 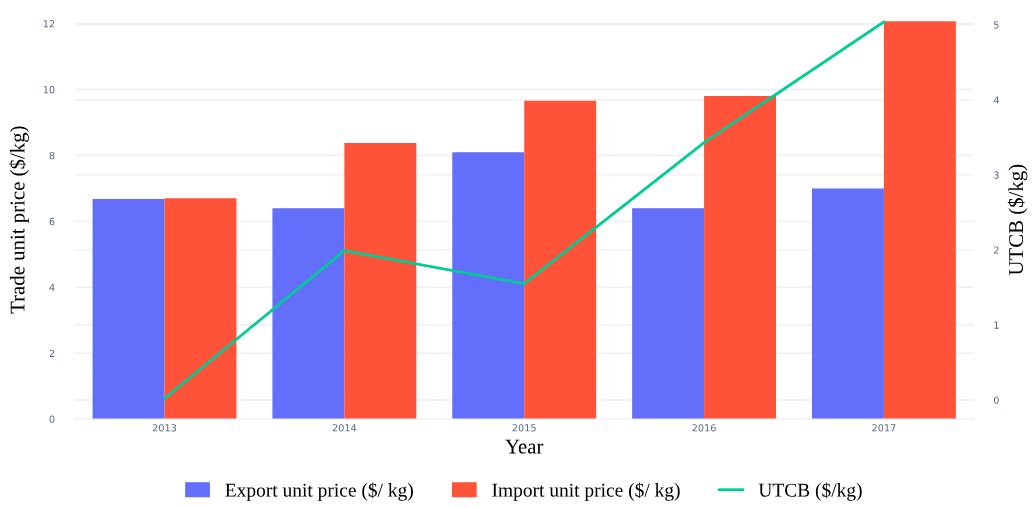 What do you see at coordinates (996, 100) in the screenshot?
I see `y2-tick-label: 4` at bounding box center [996, 100].